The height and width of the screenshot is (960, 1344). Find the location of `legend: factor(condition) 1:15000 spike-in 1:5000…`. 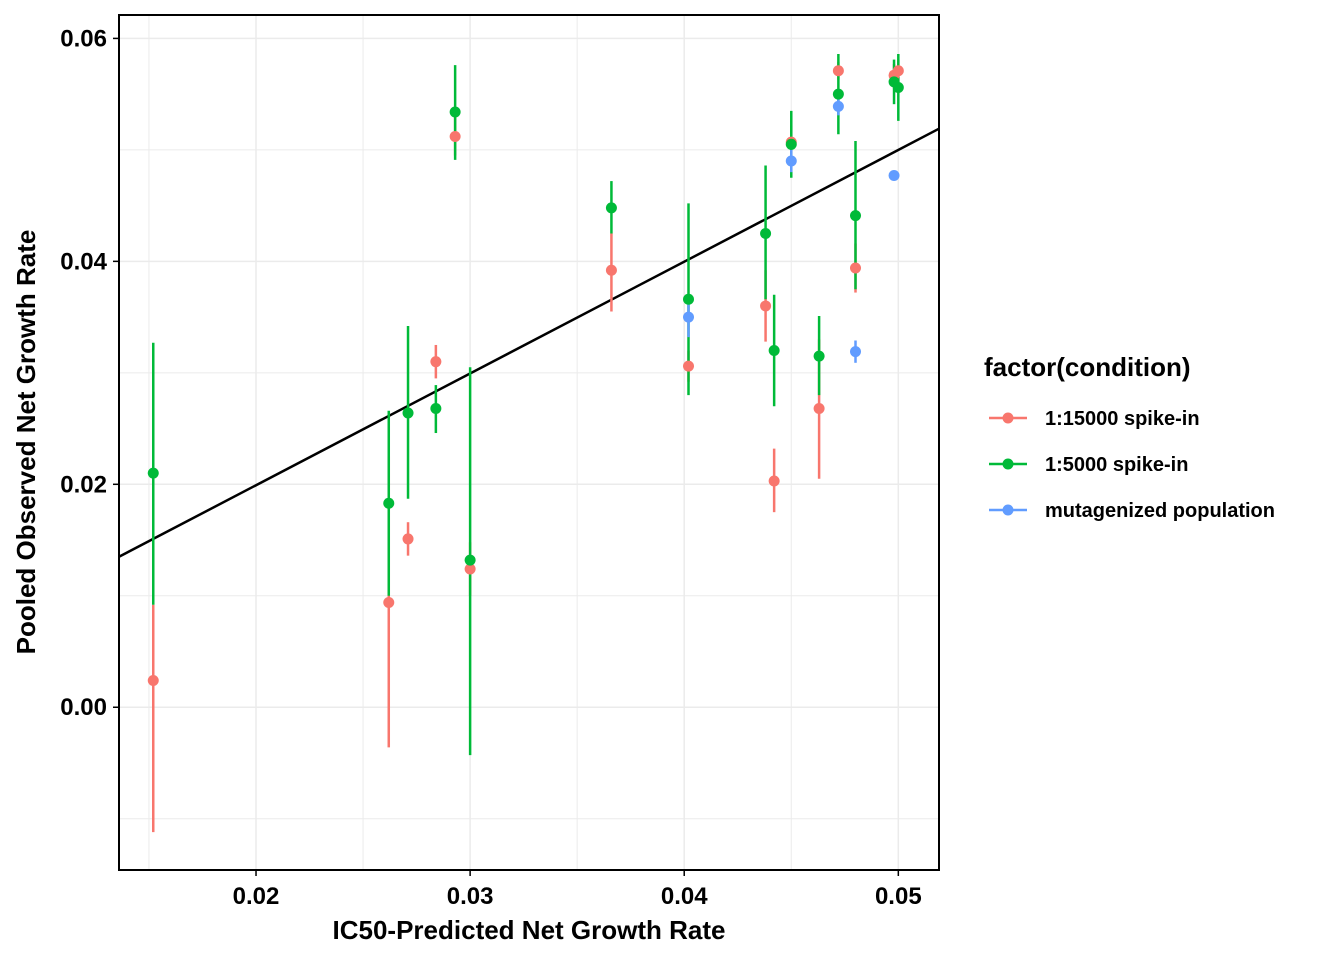

legend: factor(condition) 1:15000 spike-in 1:5000… is located at coordinates (1129, 437).